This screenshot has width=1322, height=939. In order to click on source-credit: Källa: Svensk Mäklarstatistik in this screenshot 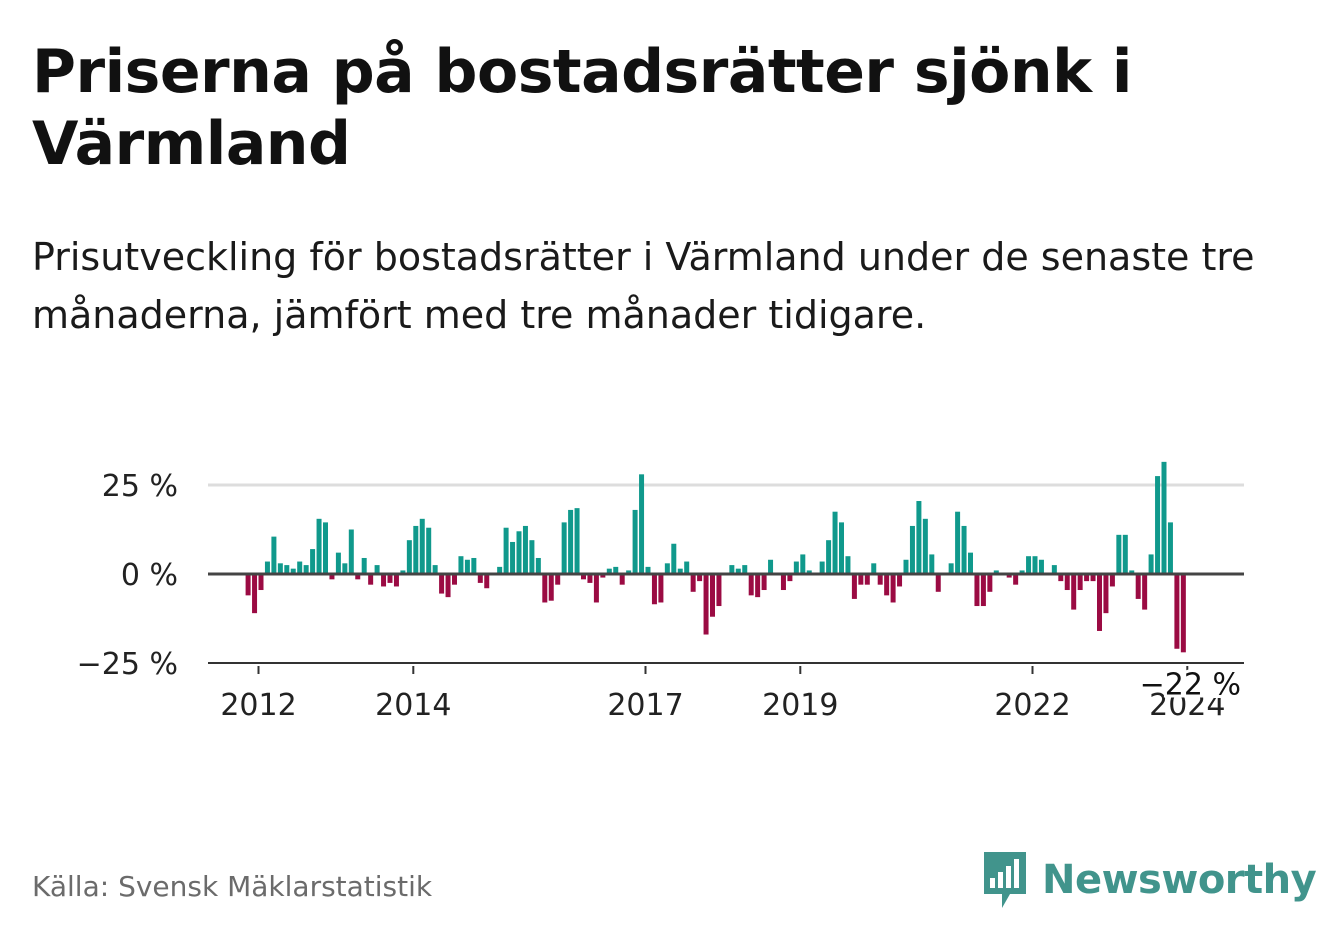, I will do `click(232, 886)`.